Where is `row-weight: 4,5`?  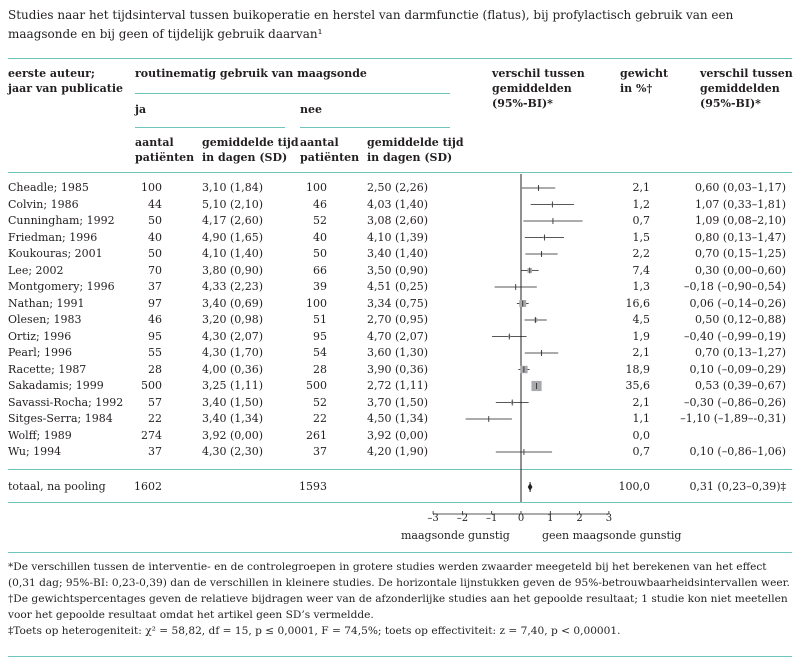 row-weight: 4,5 is located at coordinates (641, 319).